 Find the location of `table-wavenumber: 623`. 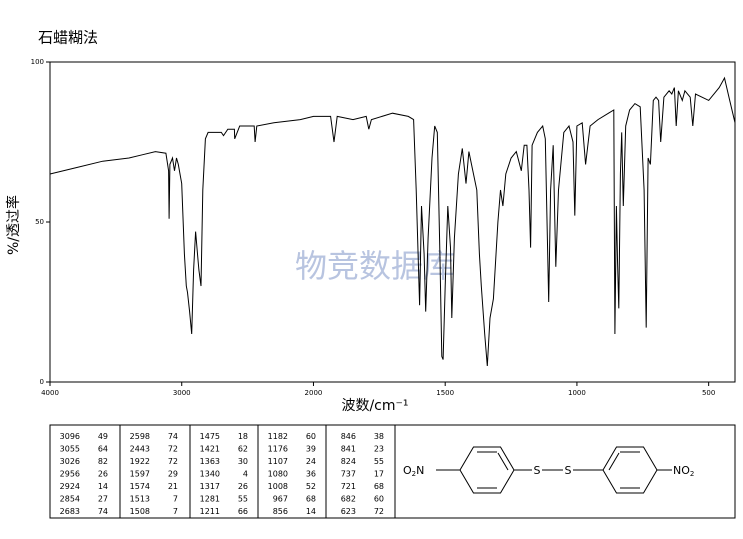

table-wavenumber: 623 is located at coordinates (348, 511).